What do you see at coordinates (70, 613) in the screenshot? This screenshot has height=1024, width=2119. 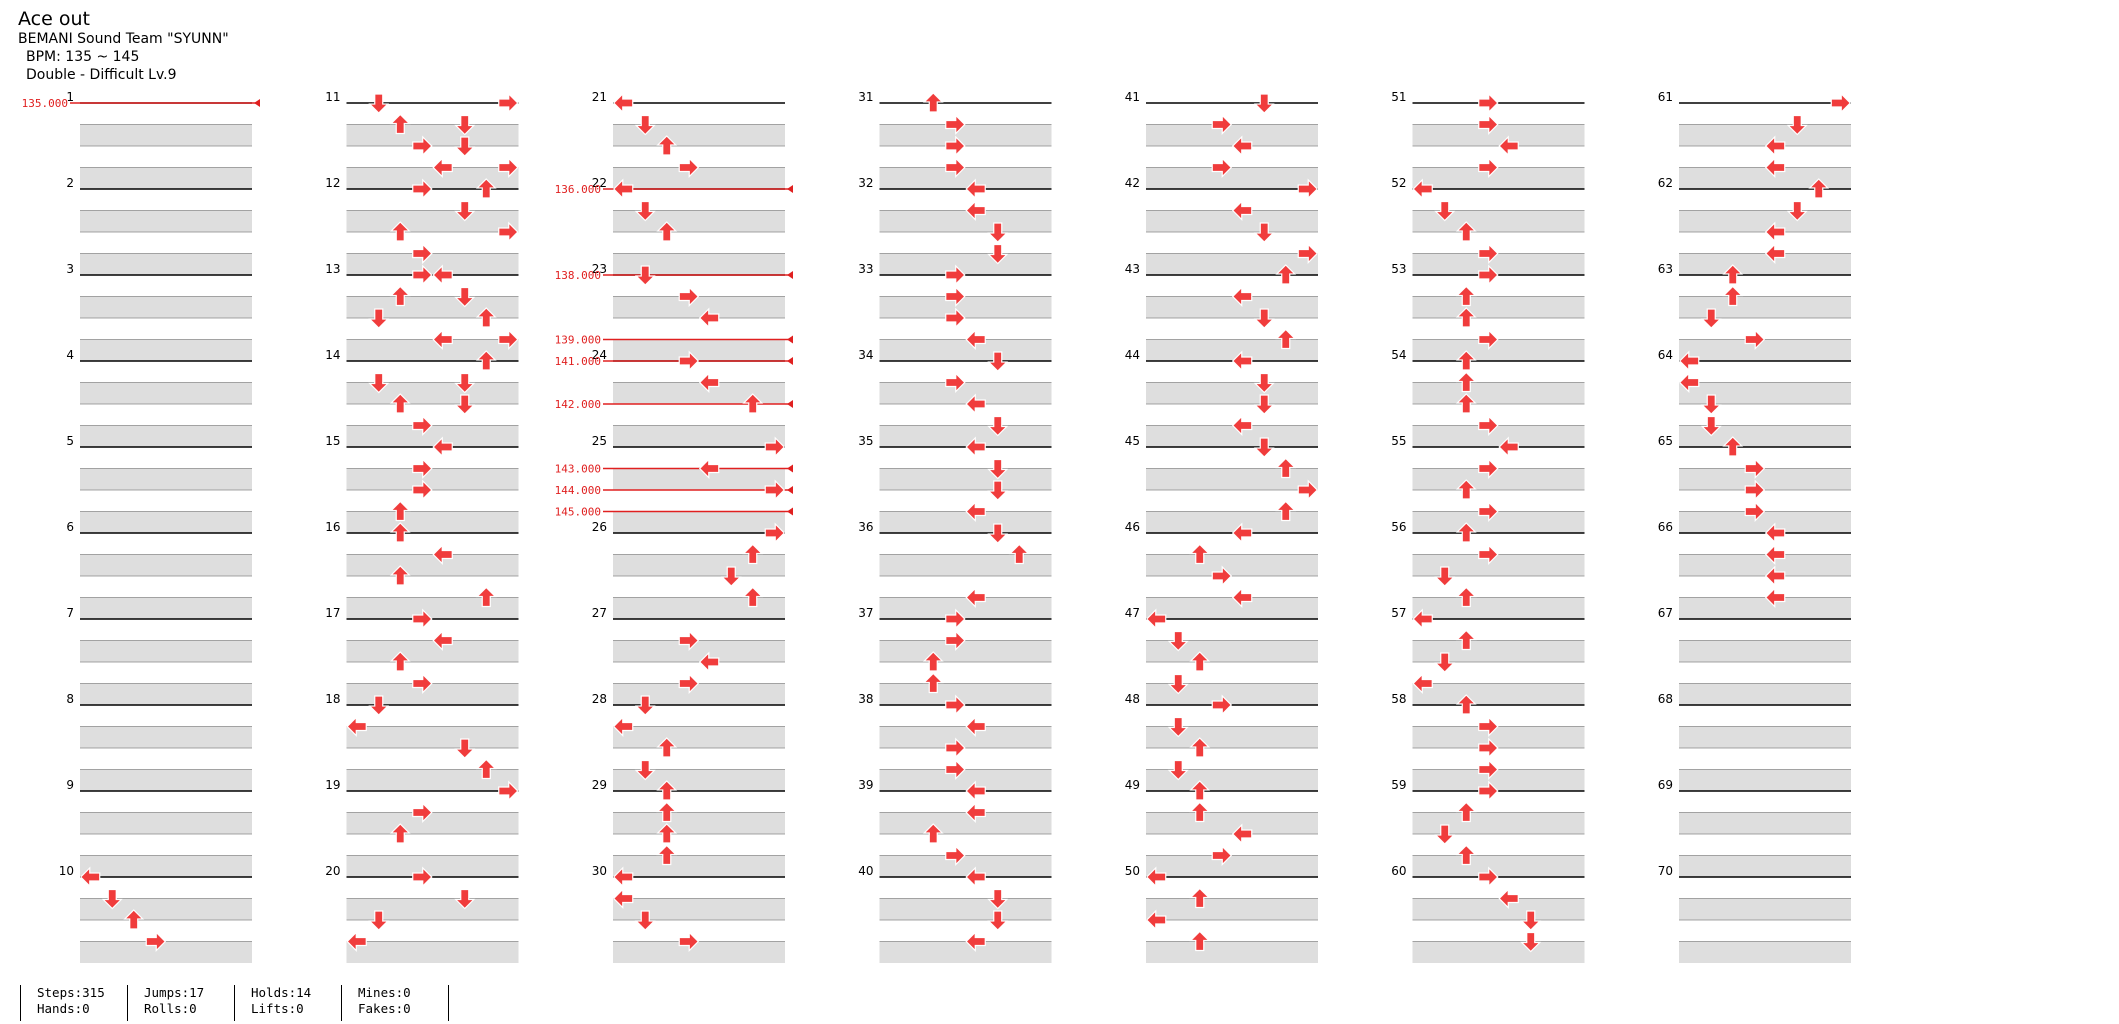 I see `measure-number: 7` at bounding box center [70, 613].